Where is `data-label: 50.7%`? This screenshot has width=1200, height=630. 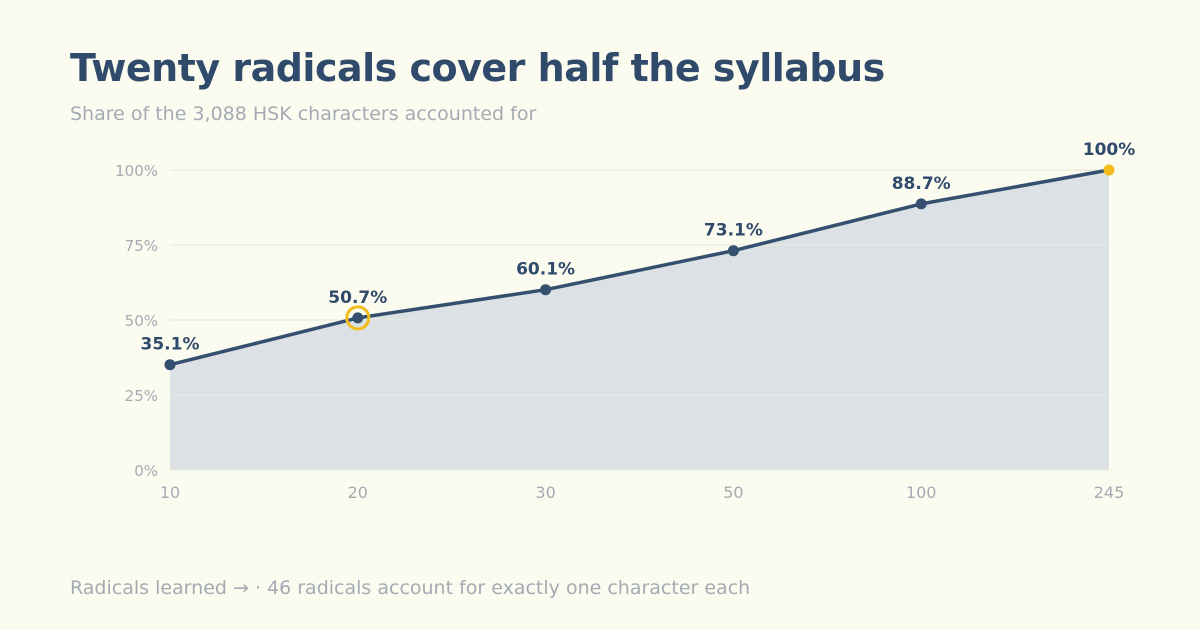 data-label: 50.7% is located at coordinates (357, 298).